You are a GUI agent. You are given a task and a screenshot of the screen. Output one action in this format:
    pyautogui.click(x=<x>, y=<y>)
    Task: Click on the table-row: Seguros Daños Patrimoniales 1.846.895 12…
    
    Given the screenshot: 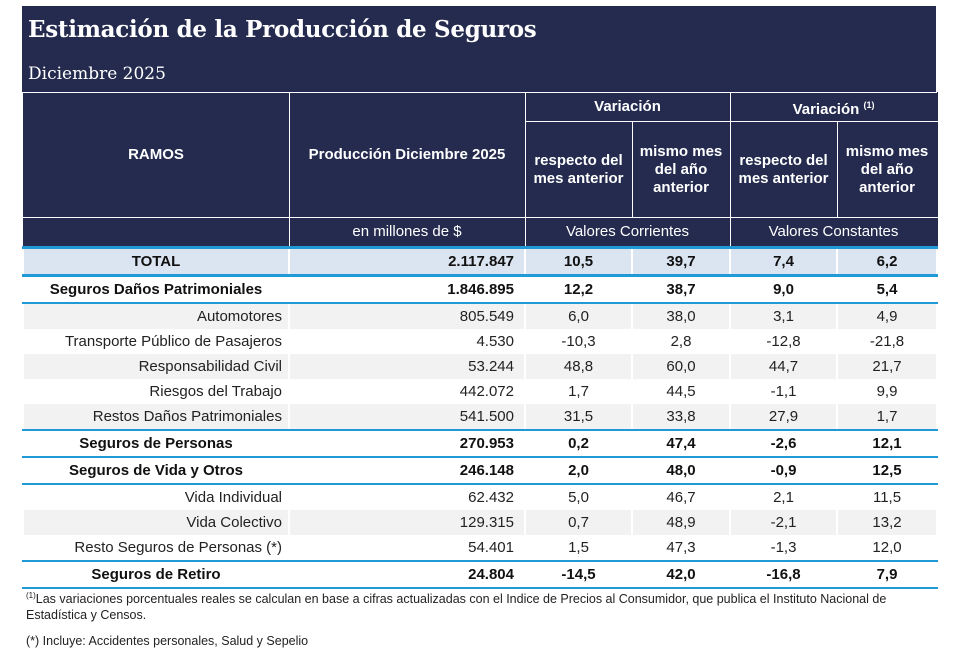 What is the action you would take?
    pyautogui.click(x=480, y=289)
    